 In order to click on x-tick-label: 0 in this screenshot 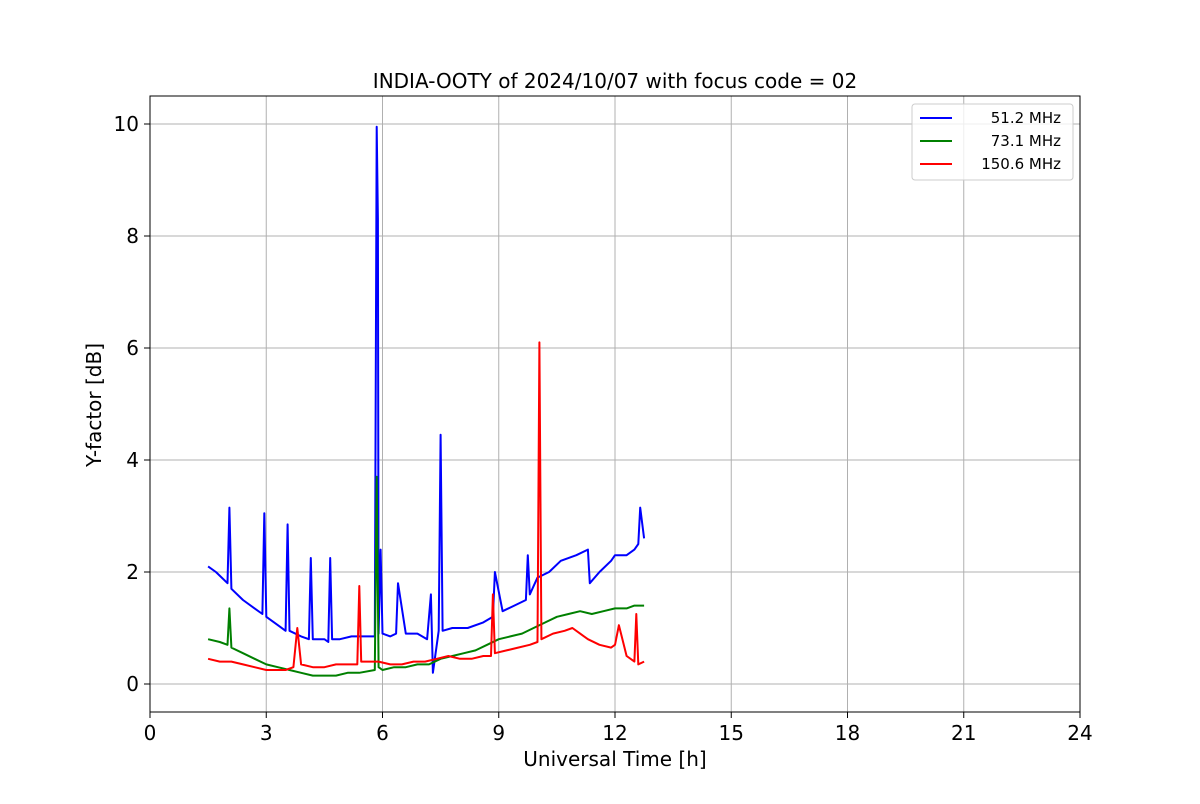, I will do `click(150, 733)`.